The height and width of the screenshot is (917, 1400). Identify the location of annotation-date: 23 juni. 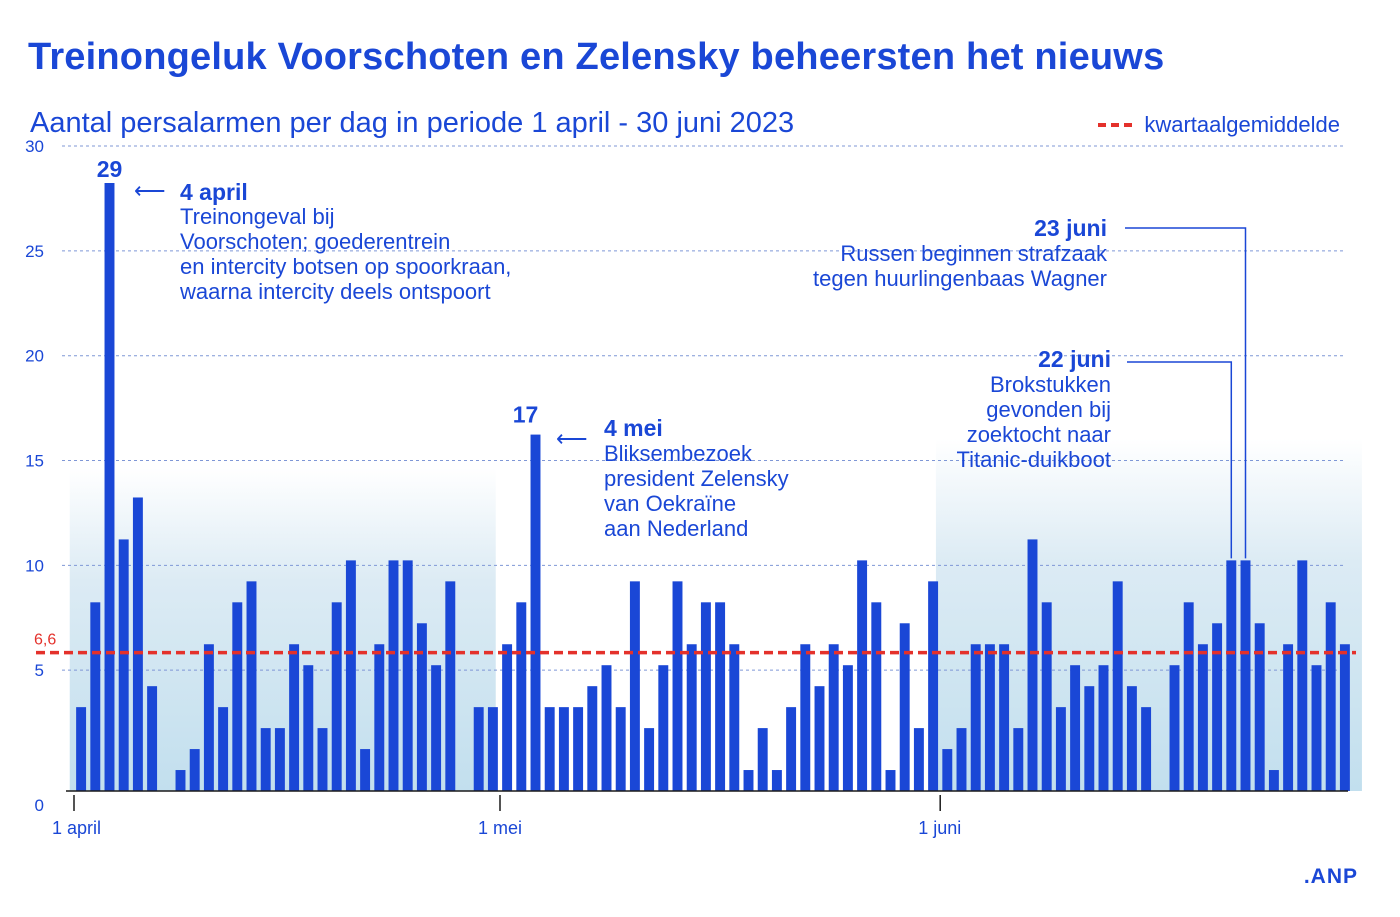
(1070, 228).